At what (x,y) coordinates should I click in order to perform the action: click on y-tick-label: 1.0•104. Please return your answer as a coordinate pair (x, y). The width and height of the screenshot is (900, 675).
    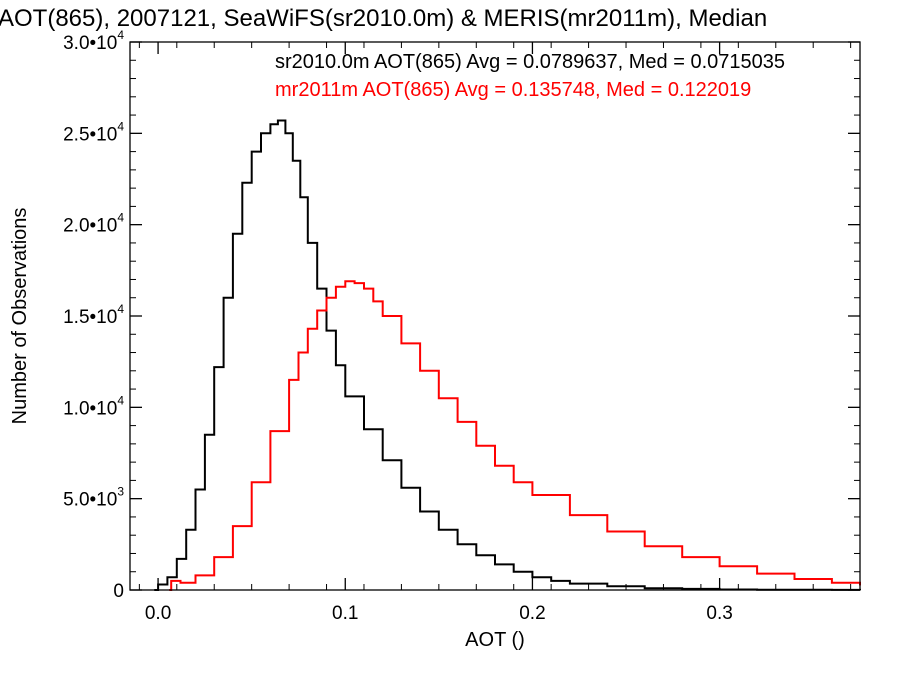
    Looking at the image, I should click on (93, 406).